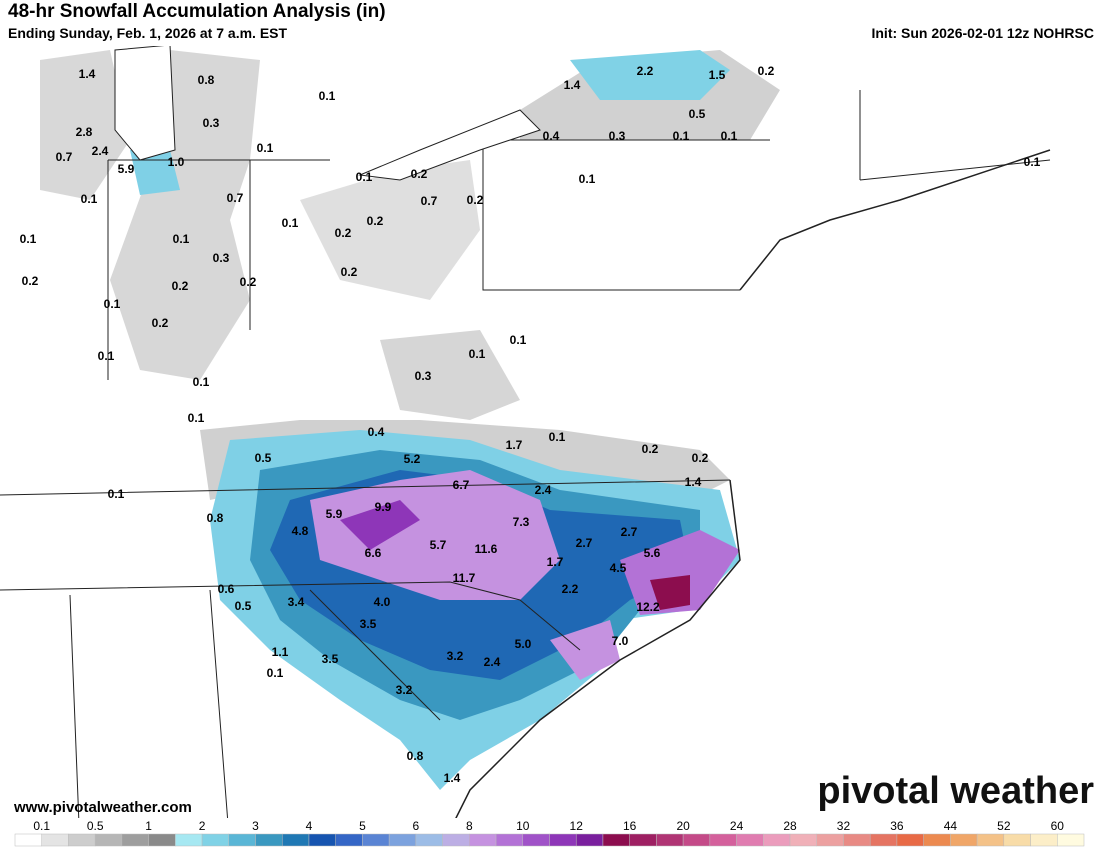 This screenshot has height=850, width=1100. I want to click on snowfall-label: 4.5, so click(618, 568).